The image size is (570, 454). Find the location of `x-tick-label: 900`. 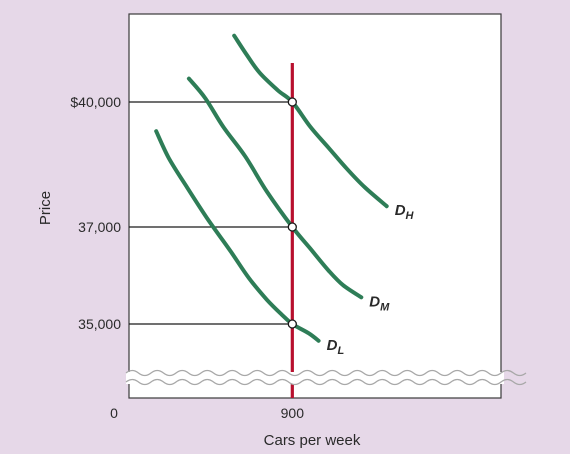

x-tick-label: 900 is located at coordinates (293, 413).